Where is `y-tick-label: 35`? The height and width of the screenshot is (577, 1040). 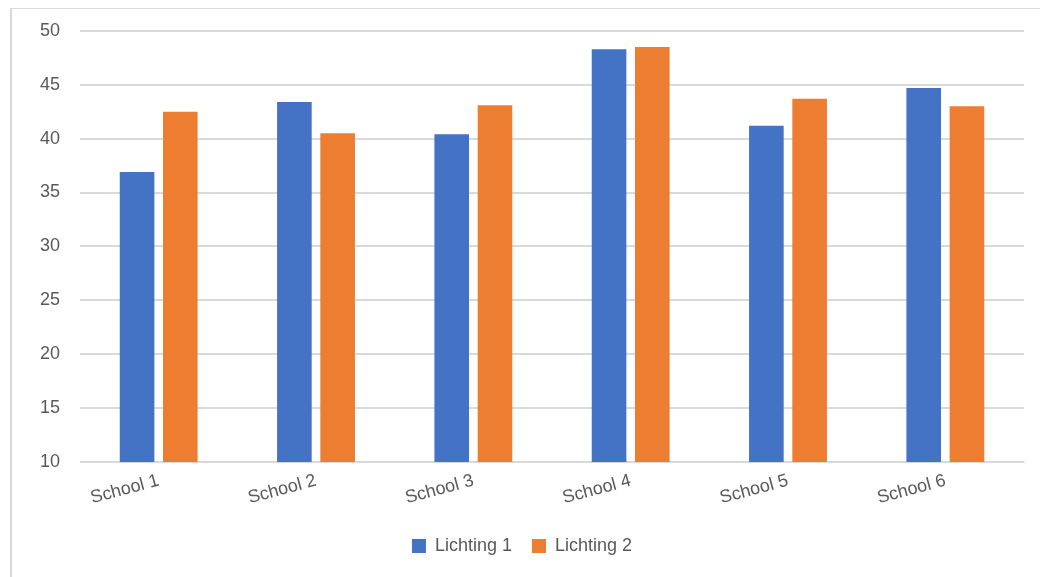 y-tick-label: 35 is located at coordinates (50, 191).